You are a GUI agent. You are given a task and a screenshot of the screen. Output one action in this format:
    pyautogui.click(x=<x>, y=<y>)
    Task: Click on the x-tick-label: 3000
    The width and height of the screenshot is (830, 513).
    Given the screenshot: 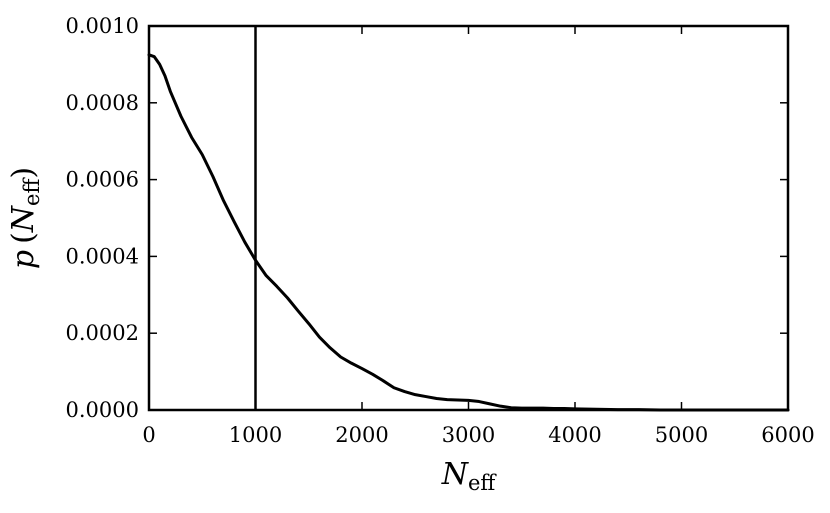 What is the action you would take?
    pyautogui.click(x=468, y=435)
    